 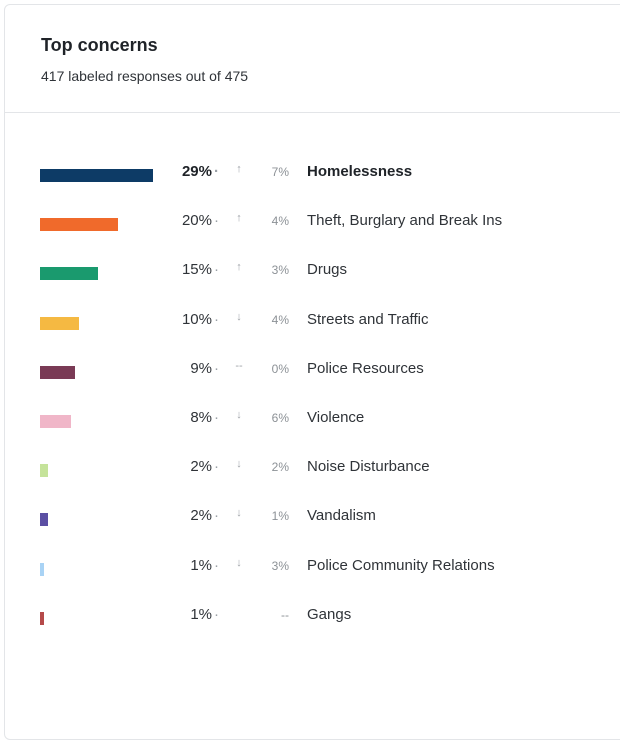 I want to click on concern-row: 2% · ↓ 1% Vandalism, so click(x=312, y=507).